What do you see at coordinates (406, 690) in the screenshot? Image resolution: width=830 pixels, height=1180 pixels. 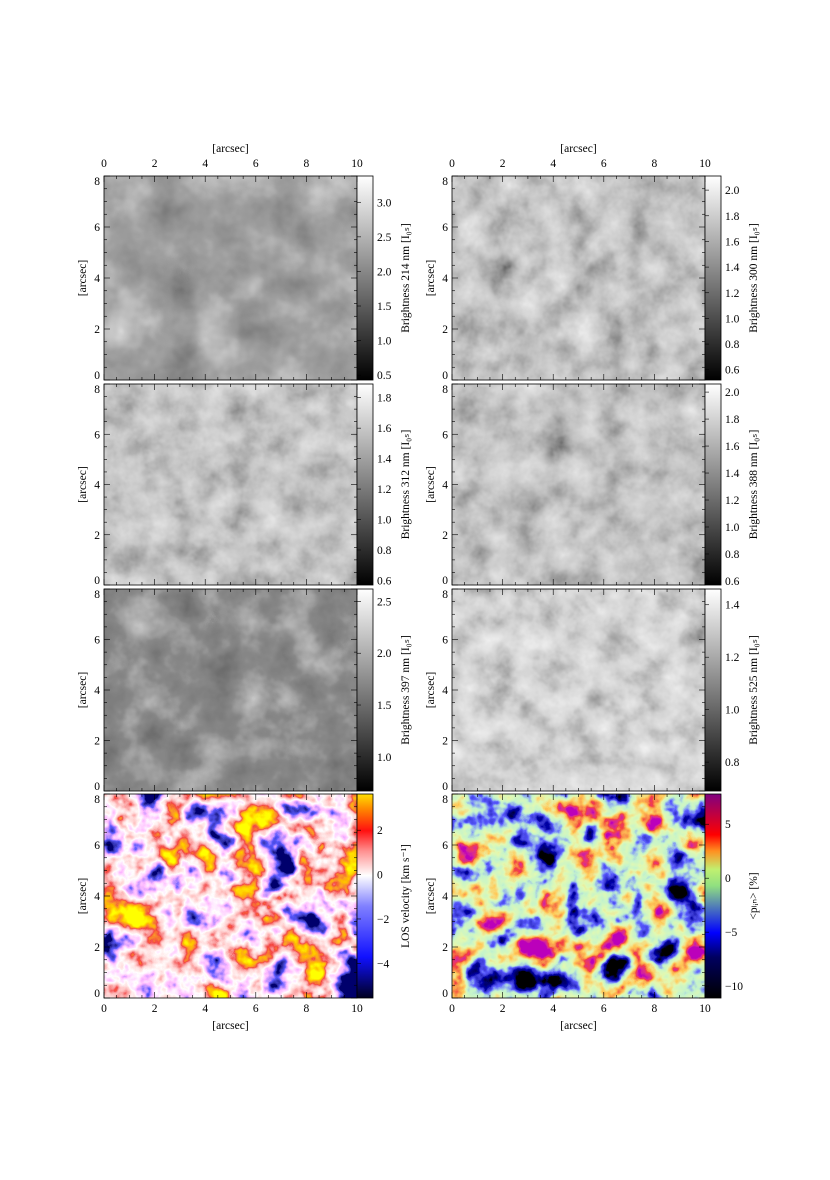 I see `colorbar-label: Brightness 397 nm [I₀ₛ]` at bounding box center [406, 690].